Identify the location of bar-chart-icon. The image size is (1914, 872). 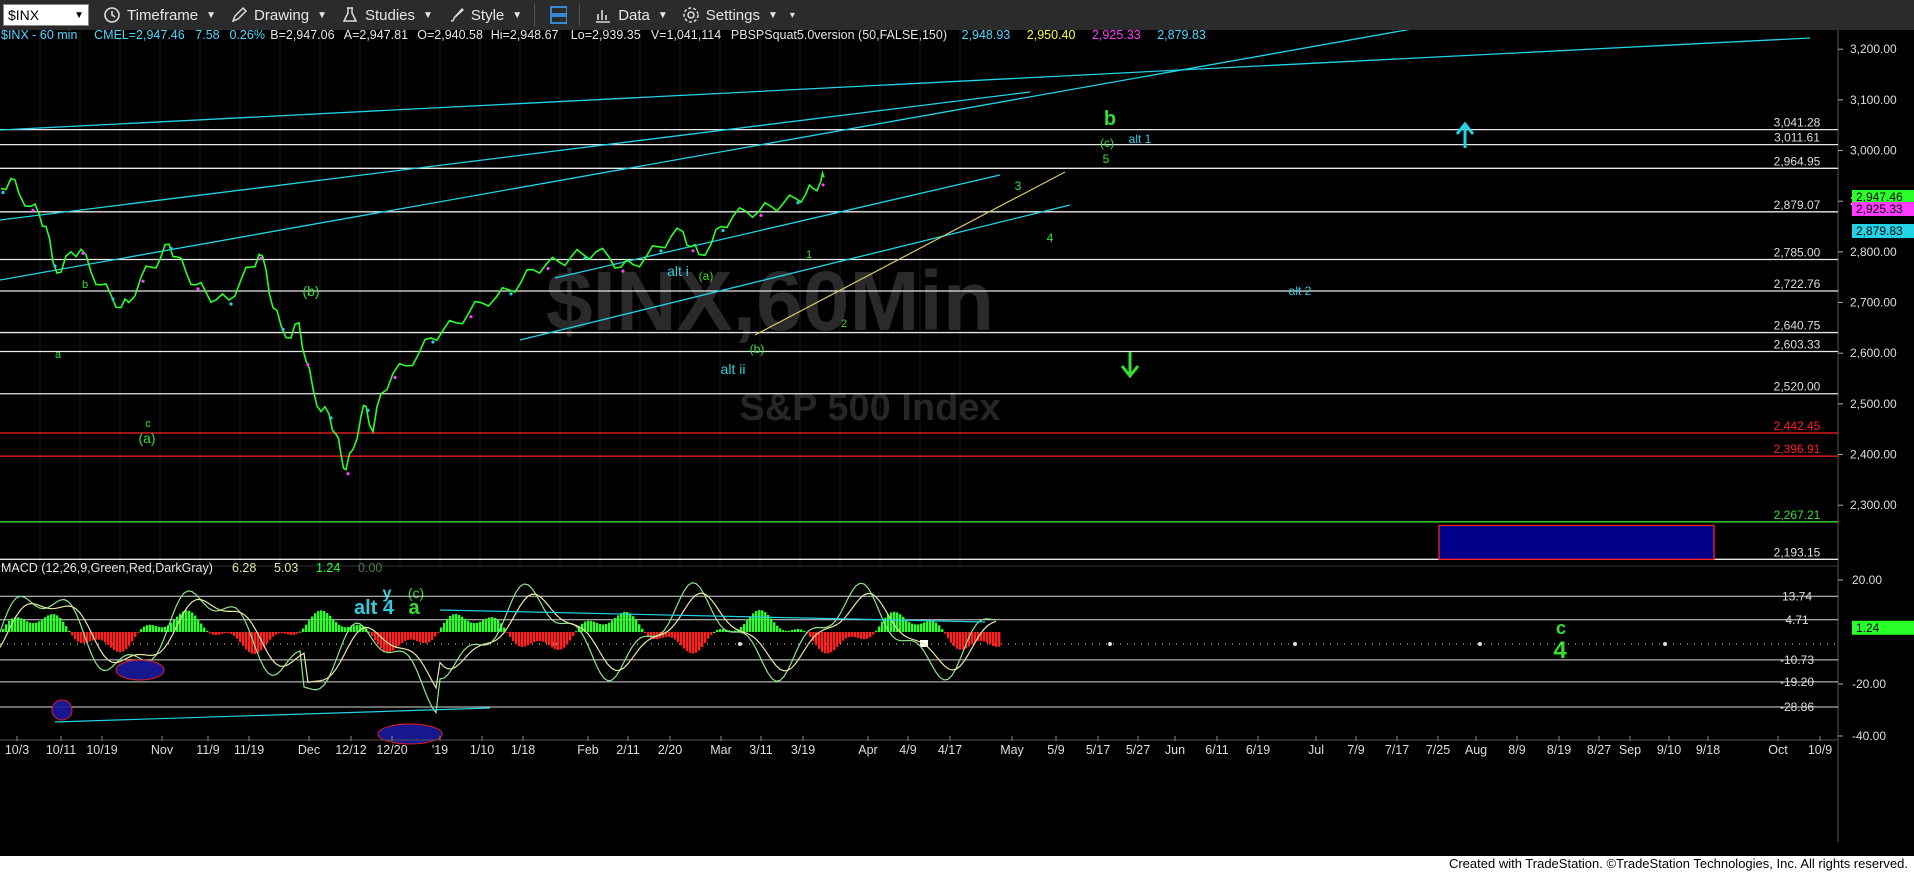
(603, 15).